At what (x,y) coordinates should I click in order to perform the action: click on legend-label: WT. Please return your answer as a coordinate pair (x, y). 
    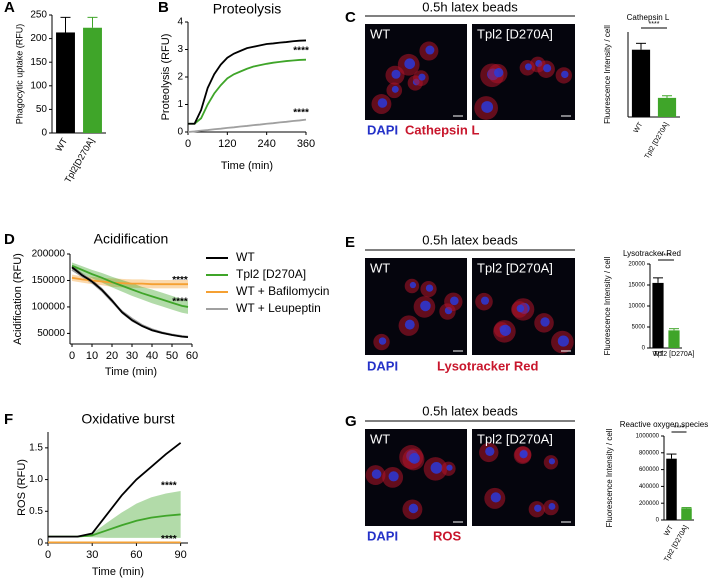
    Looking at the image, I should click on (245, 257).